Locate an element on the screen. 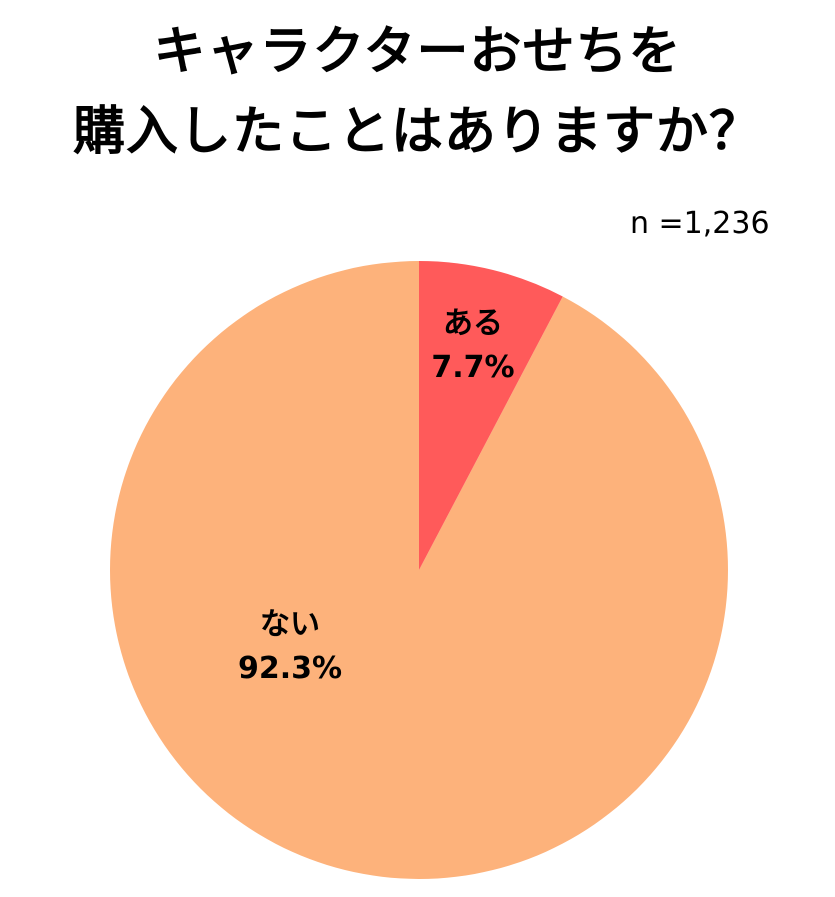  pie-slice-yes is located at coordinates (491, 415).